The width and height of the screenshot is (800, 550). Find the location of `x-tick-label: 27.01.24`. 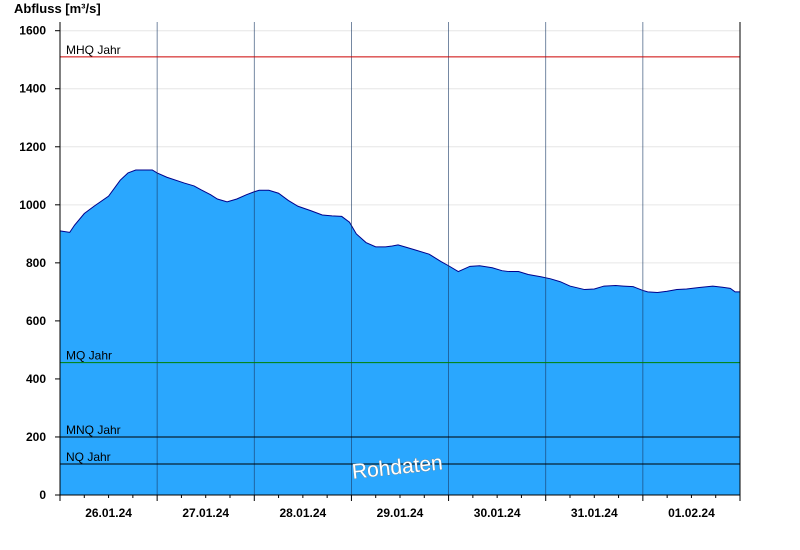

x-tick-label: 27.01.24 is located at coordinates (205, 513).